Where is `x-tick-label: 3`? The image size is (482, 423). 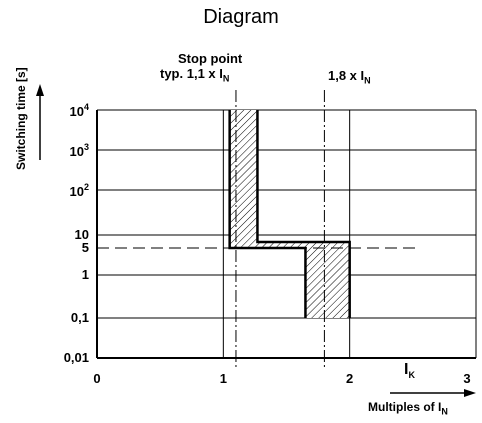
x-tick-label: 3 is located at coordinates (467, 378).